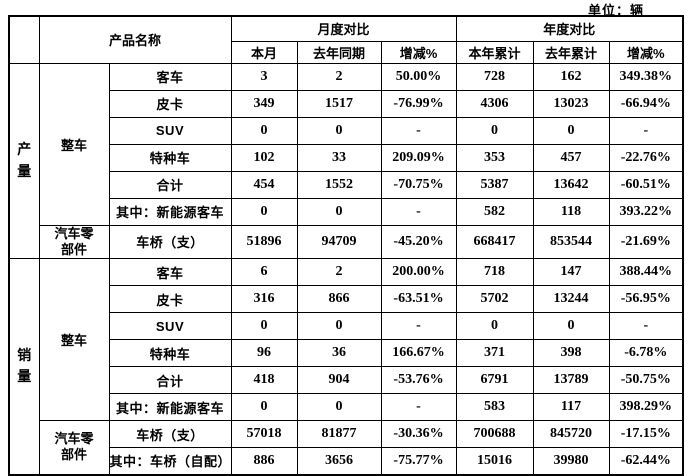 The height and width of the screenshot is (476, 689). I want to click on section-label-production: 产量, so click(24, 160).